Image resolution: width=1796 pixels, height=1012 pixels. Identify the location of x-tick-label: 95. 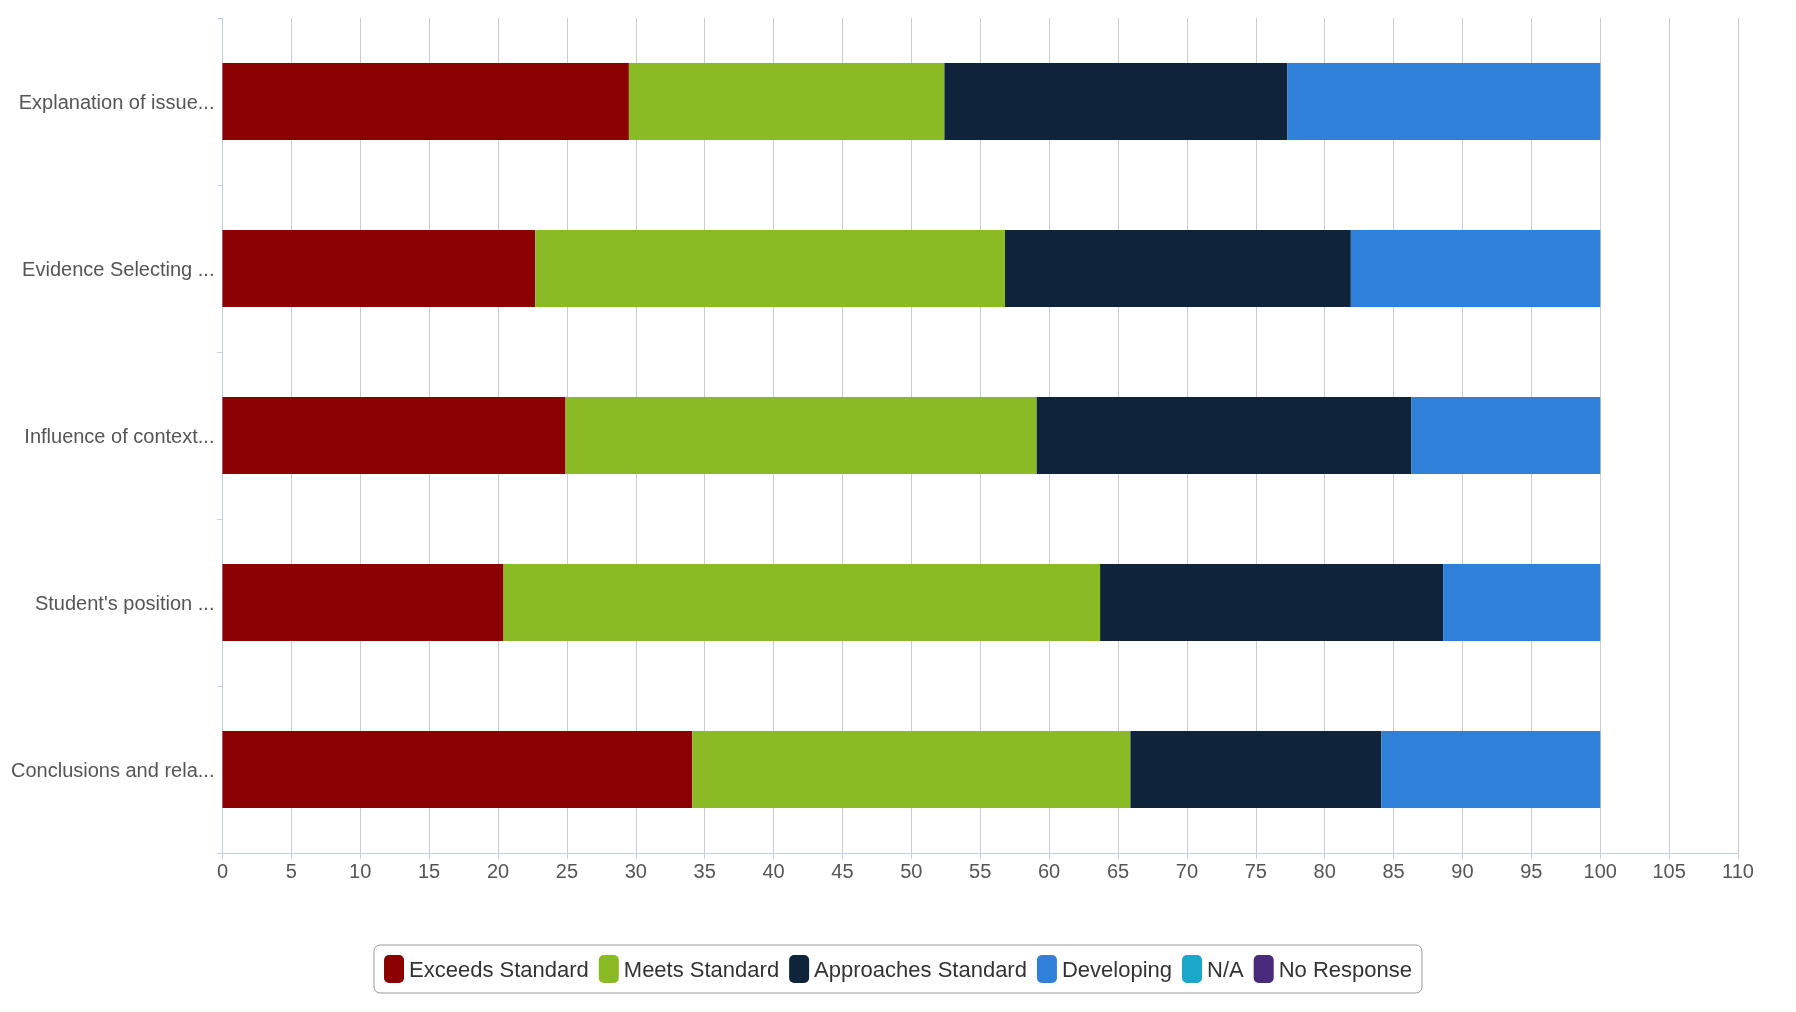
(1531, 871).